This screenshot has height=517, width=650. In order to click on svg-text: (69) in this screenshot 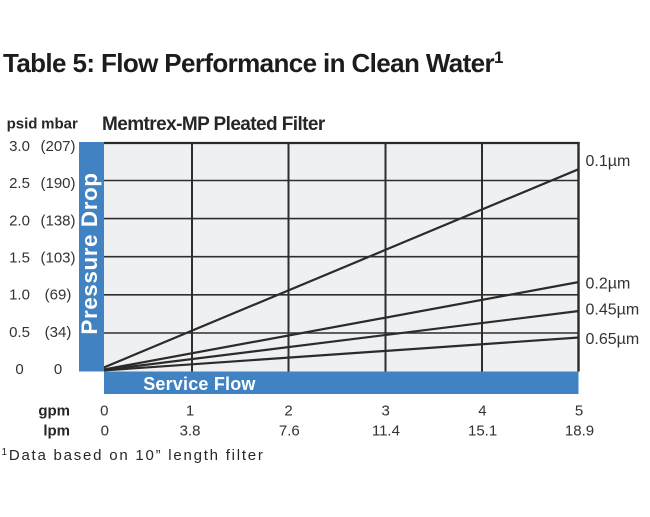, I will do `click(58, 295)`.